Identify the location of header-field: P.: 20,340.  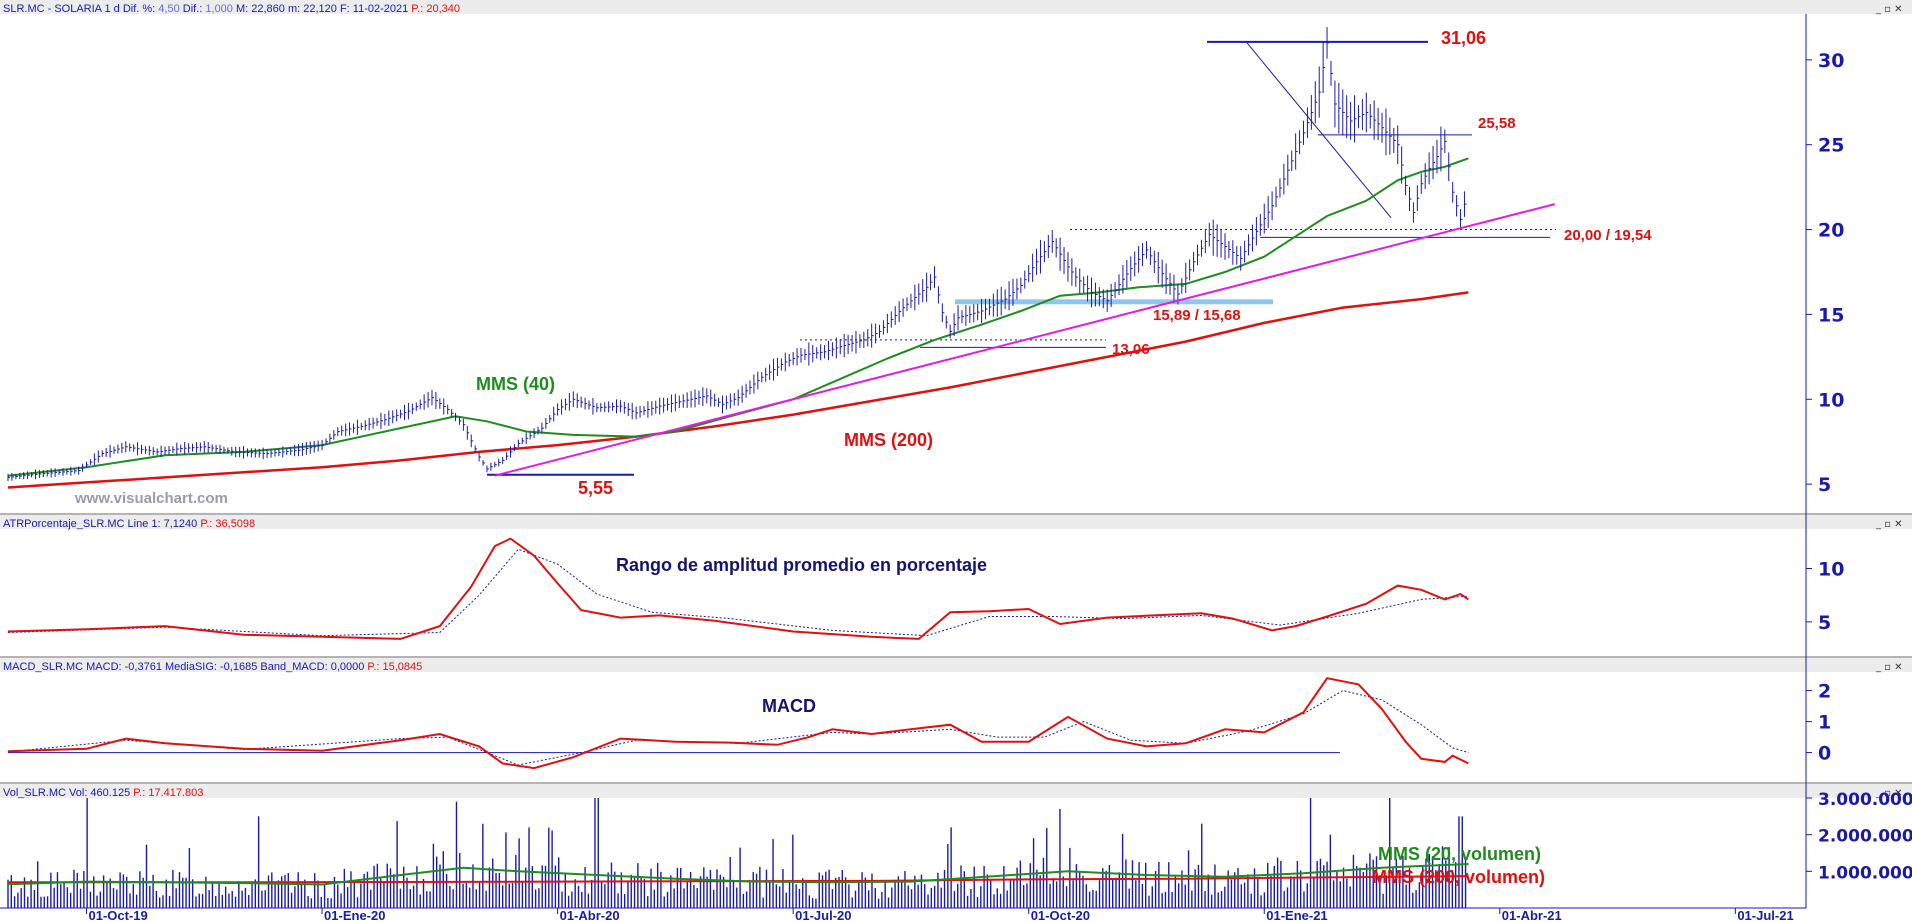
(435, 9).